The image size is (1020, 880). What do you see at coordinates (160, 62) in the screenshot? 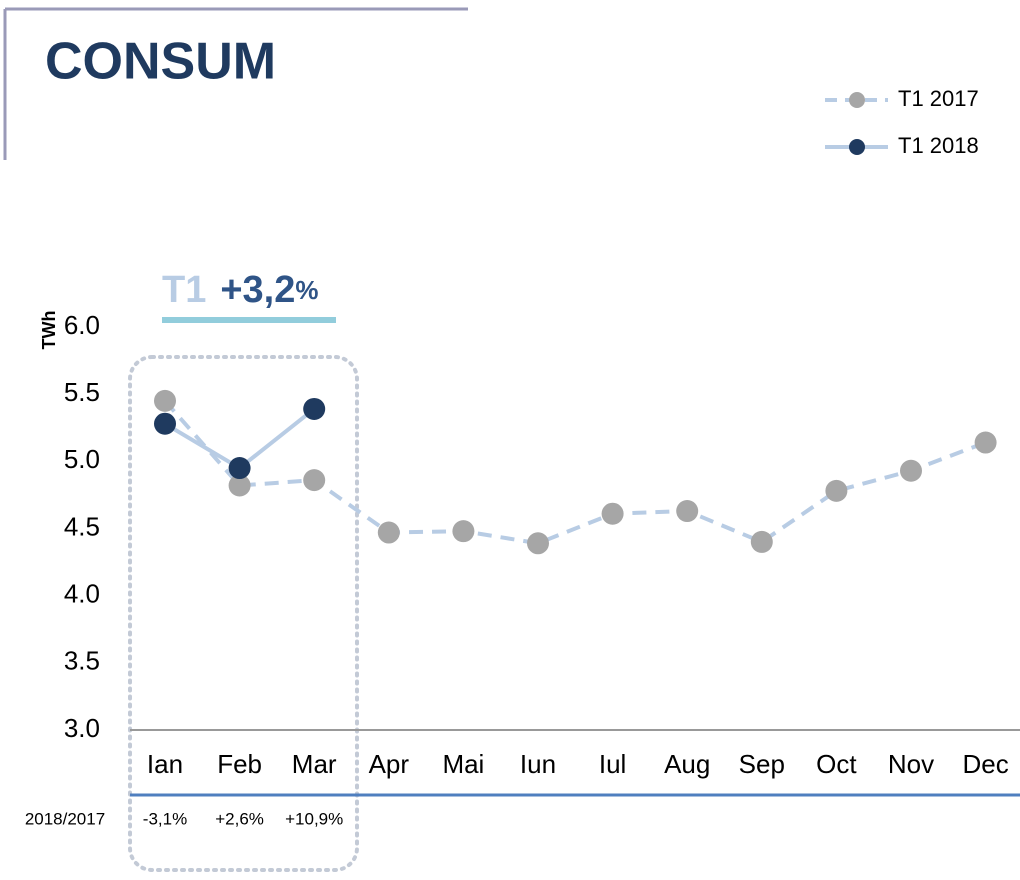
I see `chart-title: CONSUM` at bounding box center [160, 62].